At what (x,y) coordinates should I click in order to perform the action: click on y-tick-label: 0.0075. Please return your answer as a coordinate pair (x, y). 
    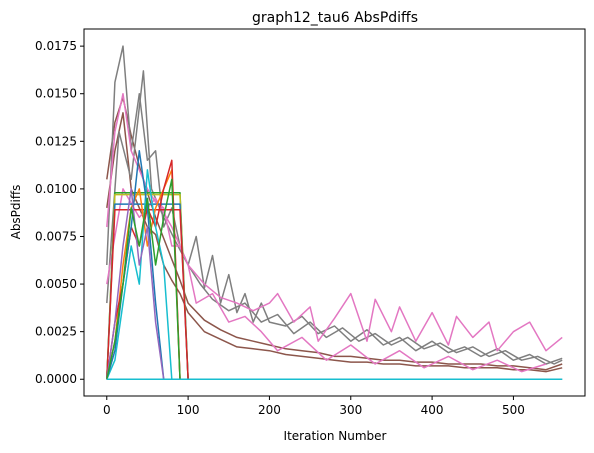
    Looking at the image, I should click on (56, 236).